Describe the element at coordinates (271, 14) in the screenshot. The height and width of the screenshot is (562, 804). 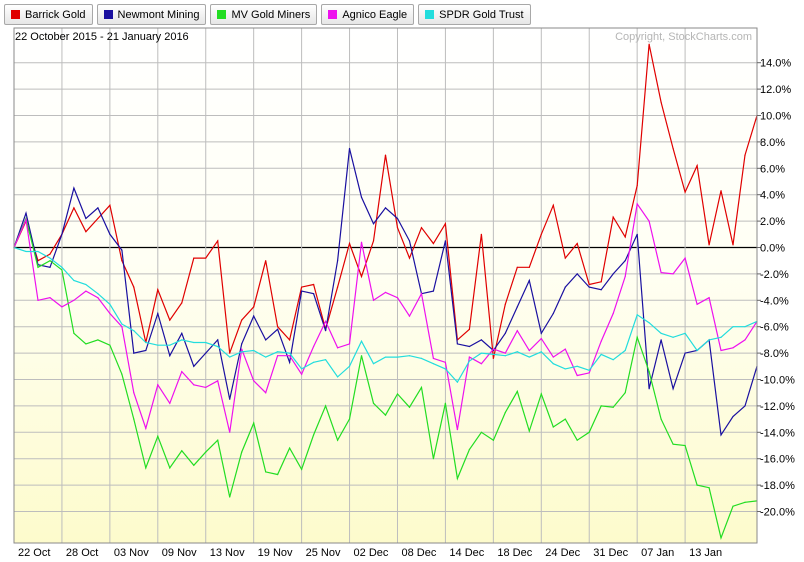
I see `legend-label: MV Gold Miners` at that location.